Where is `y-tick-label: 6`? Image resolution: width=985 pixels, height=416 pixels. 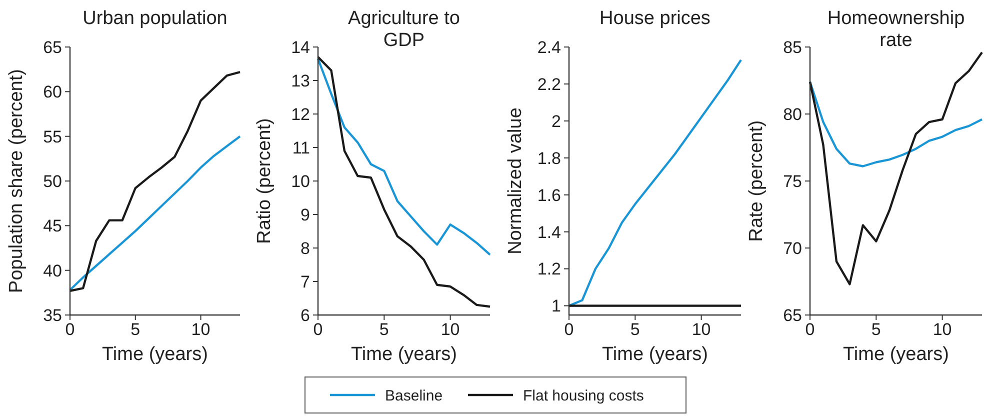 y-tick-label: 6 is located at coordinates (305, 315).